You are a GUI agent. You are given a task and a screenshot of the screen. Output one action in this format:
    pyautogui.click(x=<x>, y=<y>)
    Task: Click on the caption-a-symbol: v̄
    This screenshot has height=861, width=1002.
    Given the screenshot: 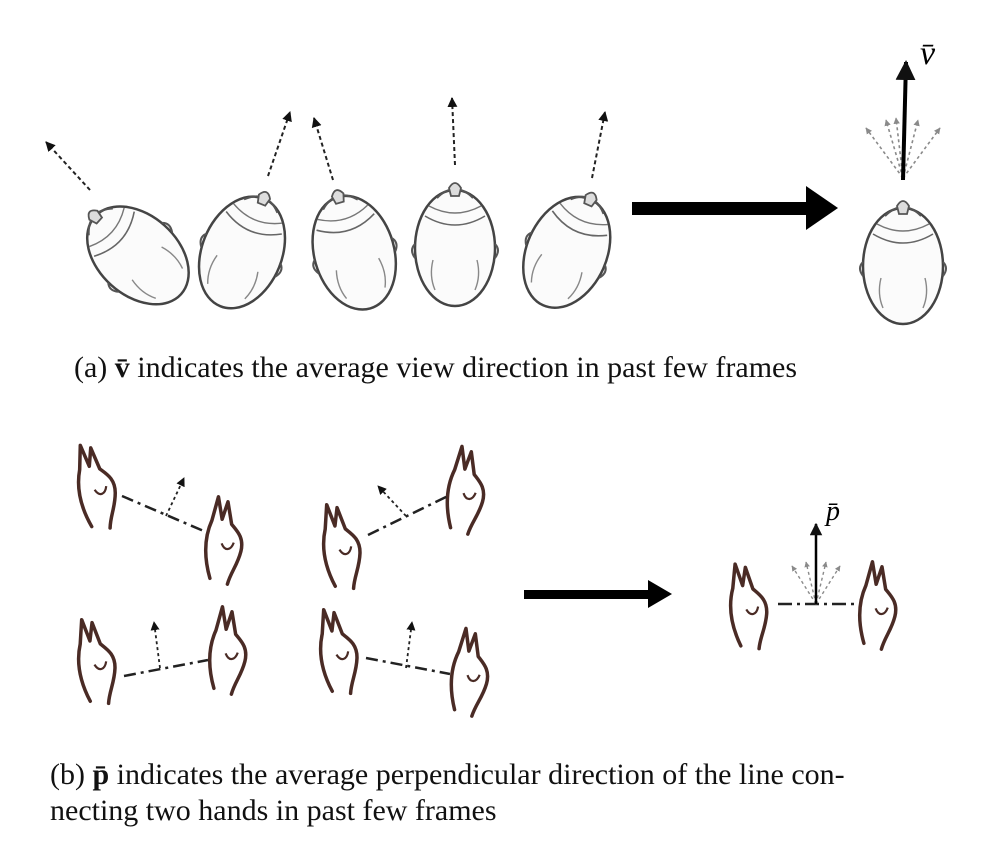 What is the action you would take?
    pyautogui.click(x=122, y=367)
    